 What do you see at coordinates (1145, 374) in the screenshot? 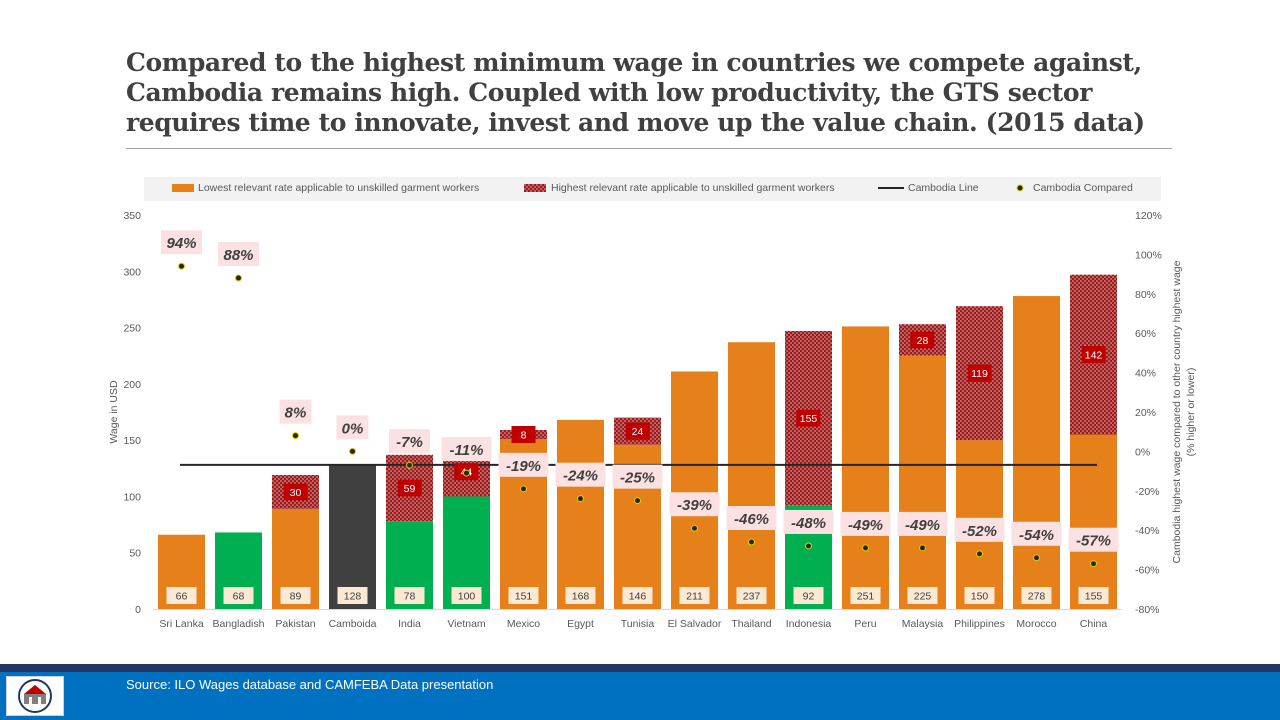
I see `y2-tick-label: 40%` at bounding box center [1145, 374].